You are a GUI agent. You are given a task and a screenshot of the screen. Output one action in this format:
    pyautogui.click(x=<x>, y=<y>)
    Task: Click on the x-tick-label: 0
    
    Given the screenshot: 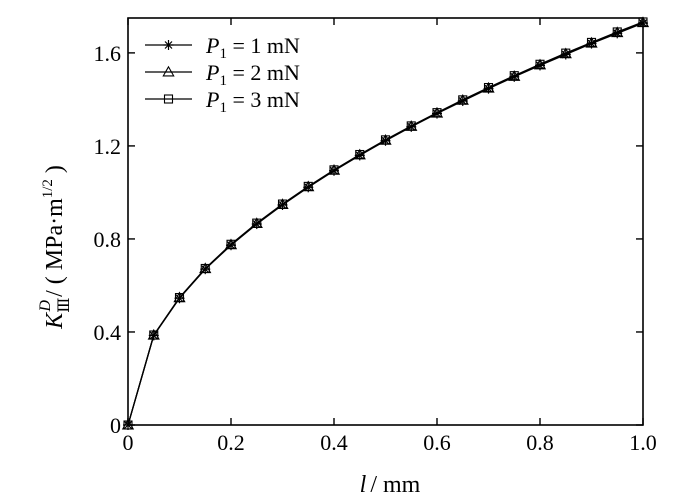 What is the action you would take?
    pyautogui.click(x=128, y=442)
    